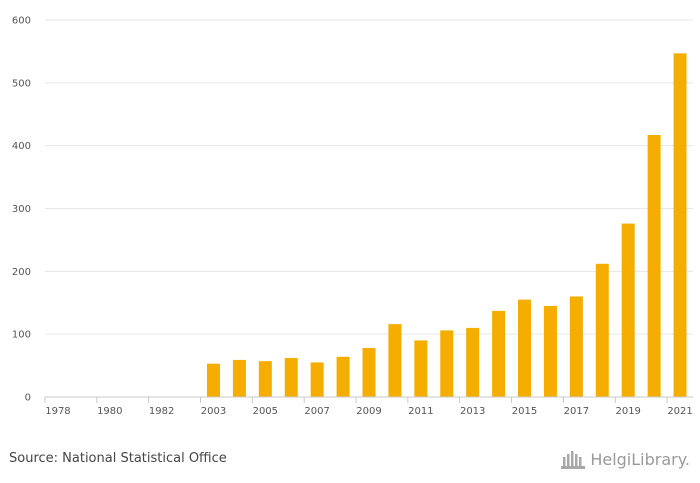  I want to click on source-note: Source: National Statistical Office, so click(118, 458).